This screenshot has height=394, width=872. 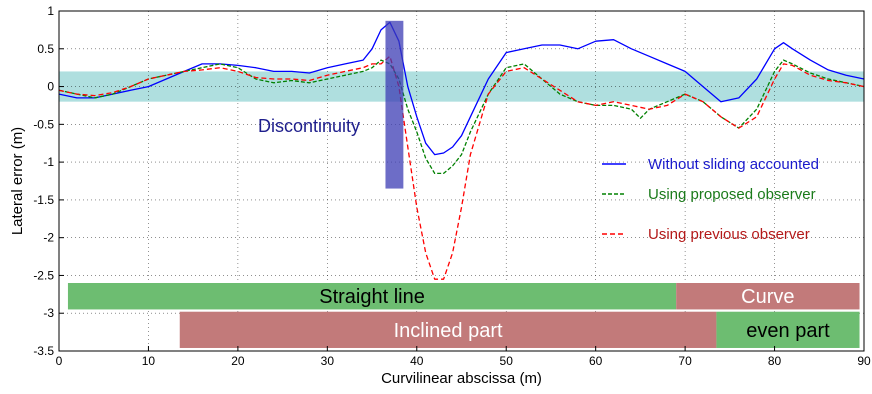 I want to click on segment-label: even part, so click(x=788, y=331).